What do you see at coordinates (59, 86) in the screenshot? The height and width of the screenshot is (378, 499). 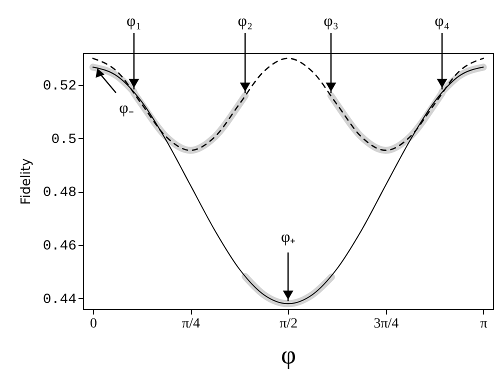 I see `y-tick-label: 0.52` at bounding box center [59, 86].